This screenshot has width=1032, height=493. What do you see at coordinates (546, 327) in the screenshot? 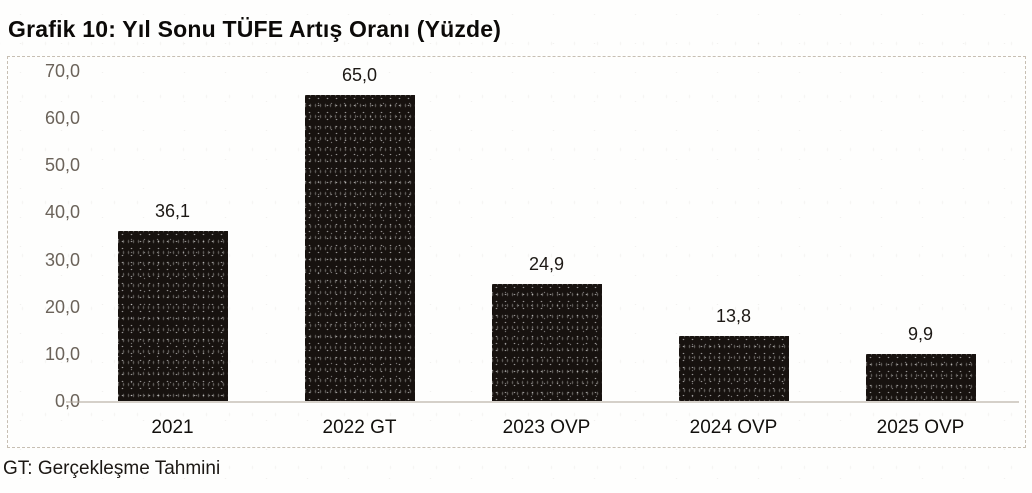
I see `bar: 24,9` at bounding box center [546, 327].